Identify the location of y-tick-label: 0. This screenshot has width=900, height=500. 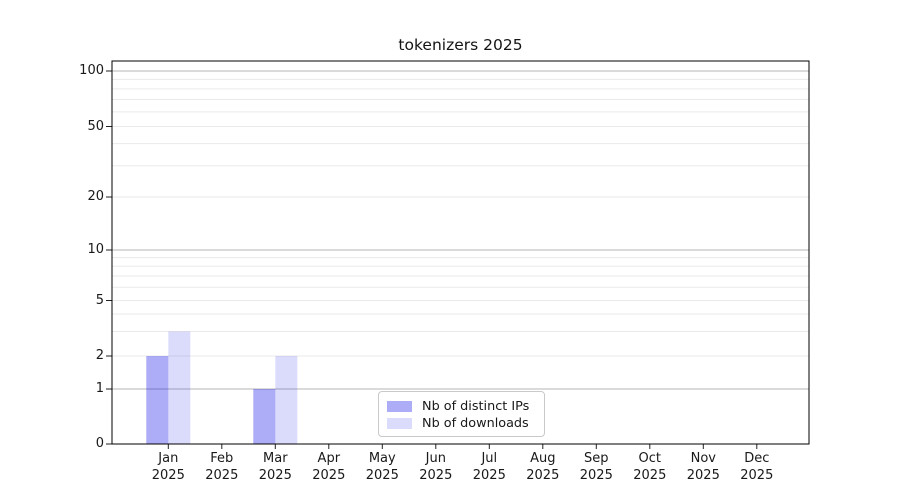
(99, 443).